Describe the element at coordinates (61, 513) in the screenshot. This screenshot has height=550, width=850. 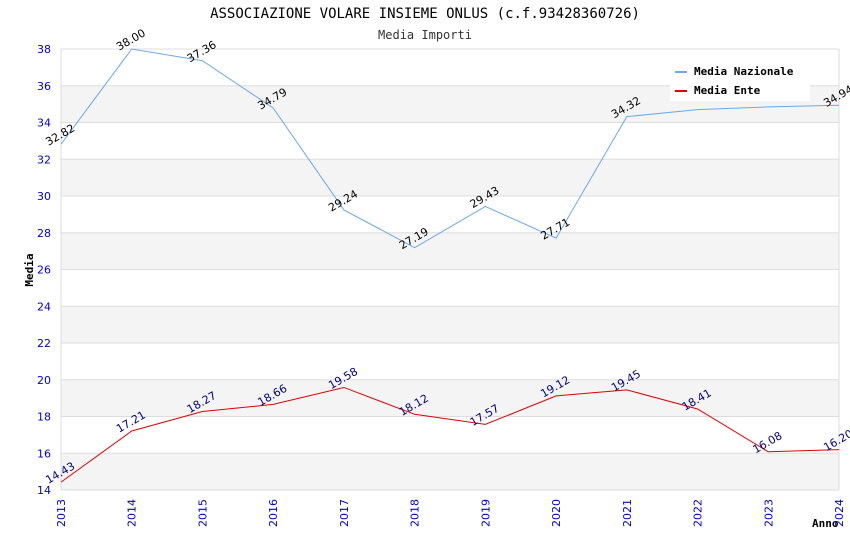
I see `x-tick-label: 2013` at that location.